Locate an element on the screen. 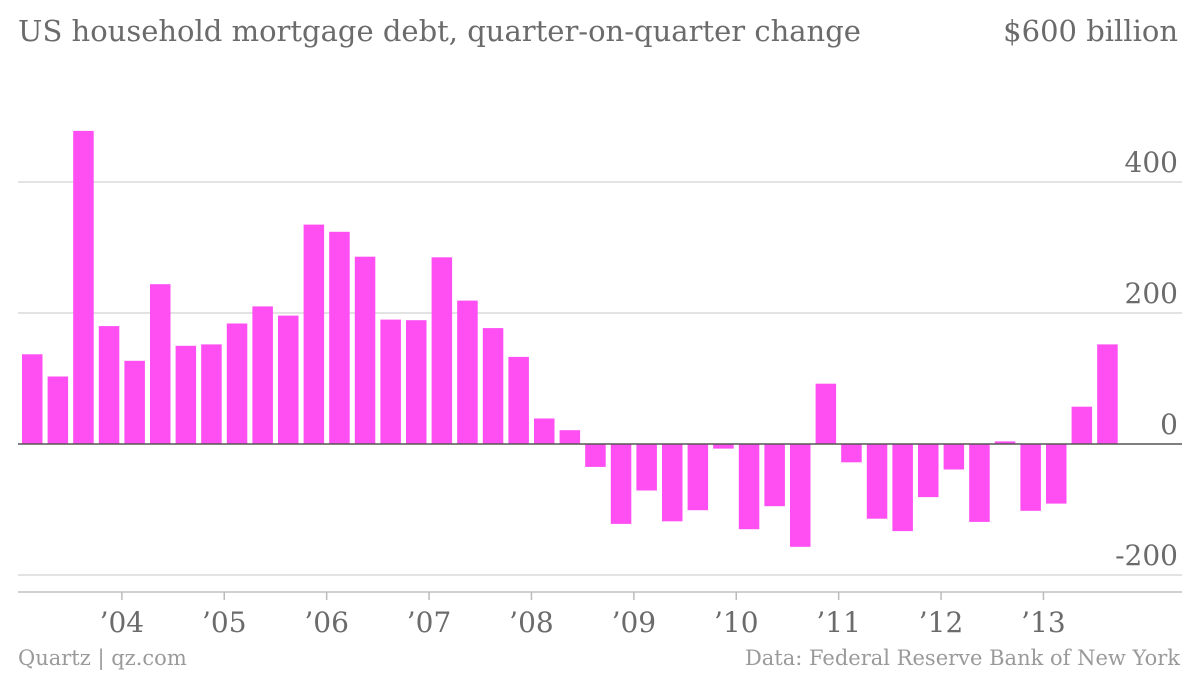 This screenshot has height=676, width=1200. y-tick-label: 400 is located at coordinates (1151, 162).